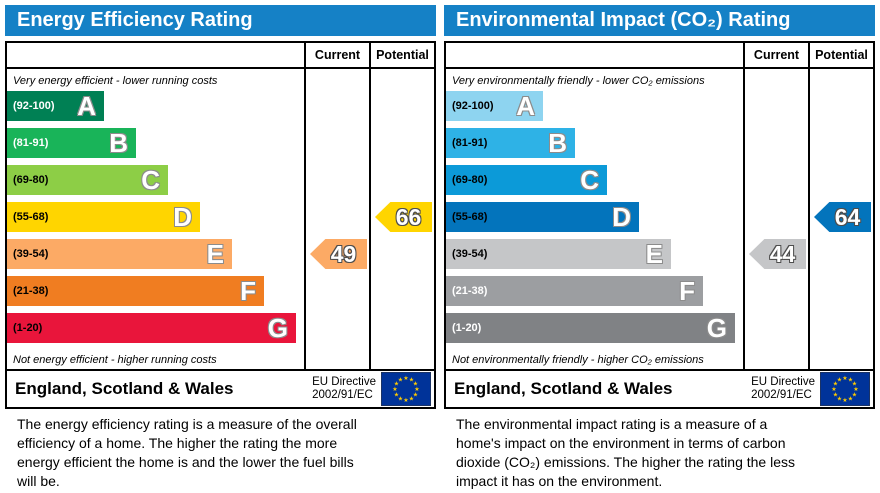  Describe the element at coordinates (473, 106) in the screenshot. I see `band-range: (92-100)` at that location.